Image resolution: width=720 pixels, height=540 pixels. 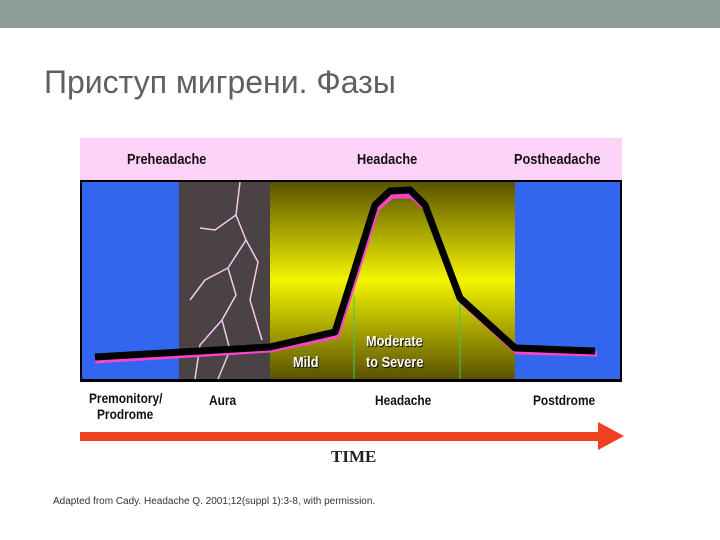 I want to click on stage-prodrome-line2: Prodrome, so click(x=125, y=414).